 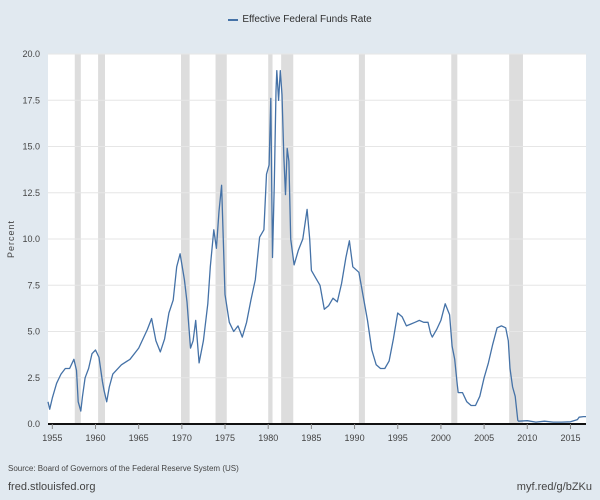 What do you see at coordinates (398, 438) in the screenshot?
I see `x-tick-label: 1995` at bounding box center [398, 438].